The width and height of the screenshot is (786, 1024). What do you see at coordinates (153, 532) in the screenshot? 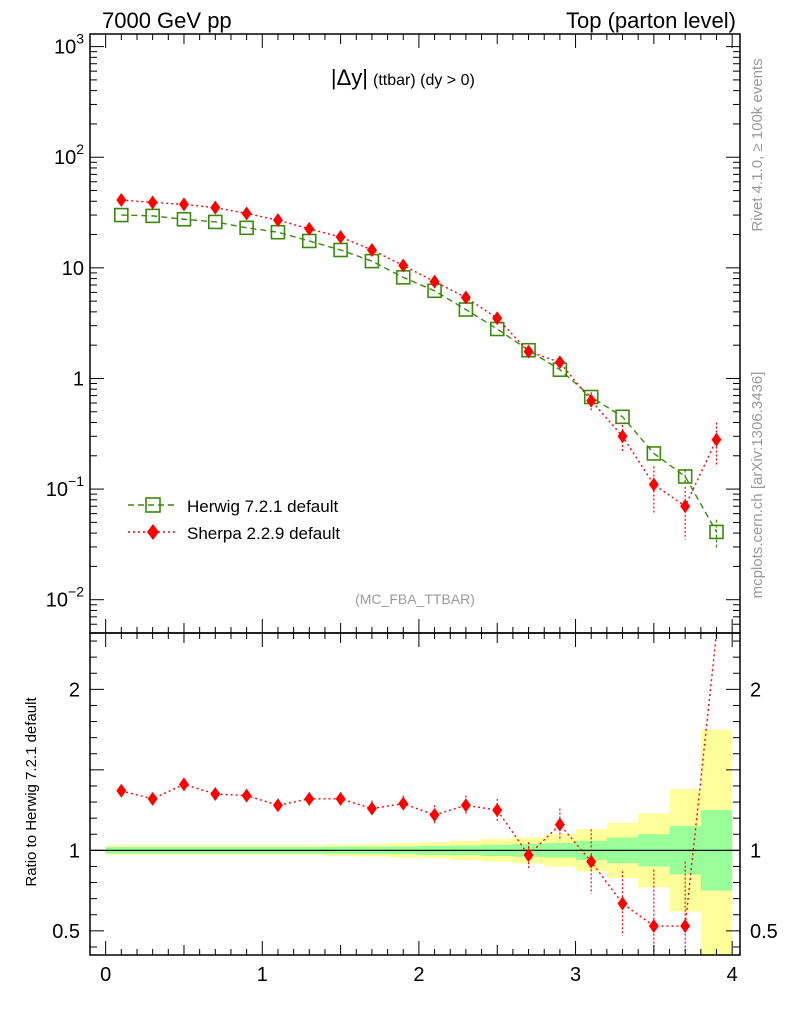
I see `legend-sherpa-marker` at bounding box center [153, 532].